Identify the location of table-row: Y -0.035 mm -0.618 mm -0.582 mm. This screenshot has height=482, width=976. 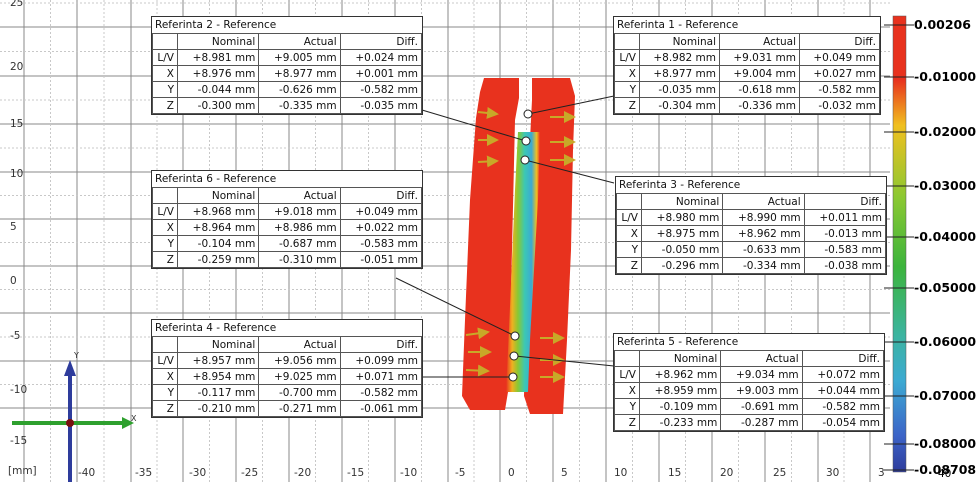
(747, 89).